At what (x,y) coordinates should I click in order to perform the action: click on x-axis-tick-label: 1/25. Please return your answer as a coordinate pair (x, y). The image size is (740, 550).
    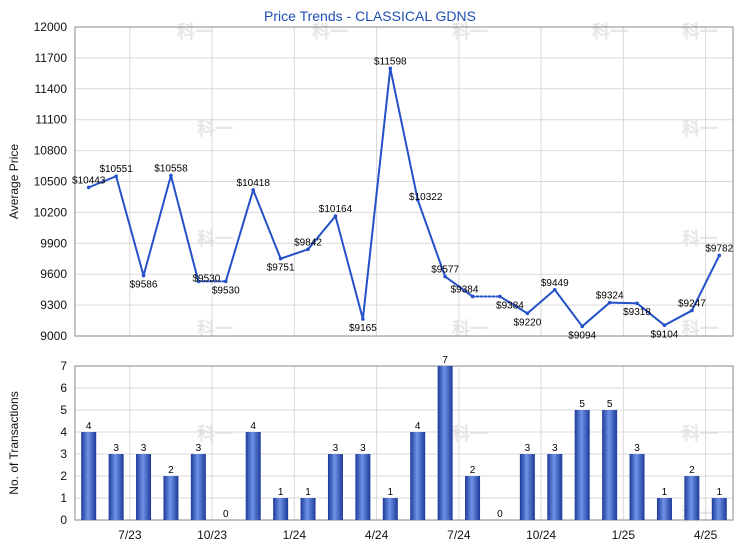
    Looking at the image, I should click on (624, 535).